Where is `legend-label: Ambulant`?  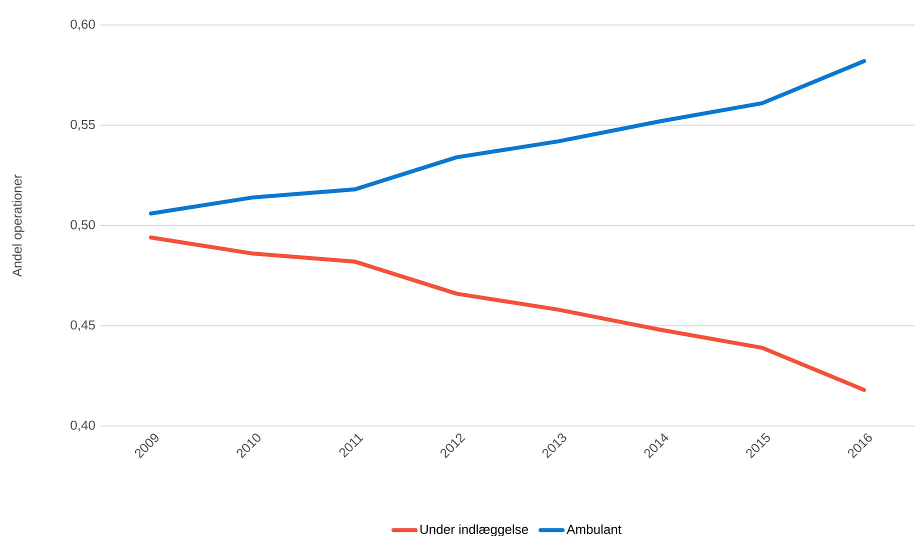
legend-label: Ambulant is located at coordinates (594, 529).